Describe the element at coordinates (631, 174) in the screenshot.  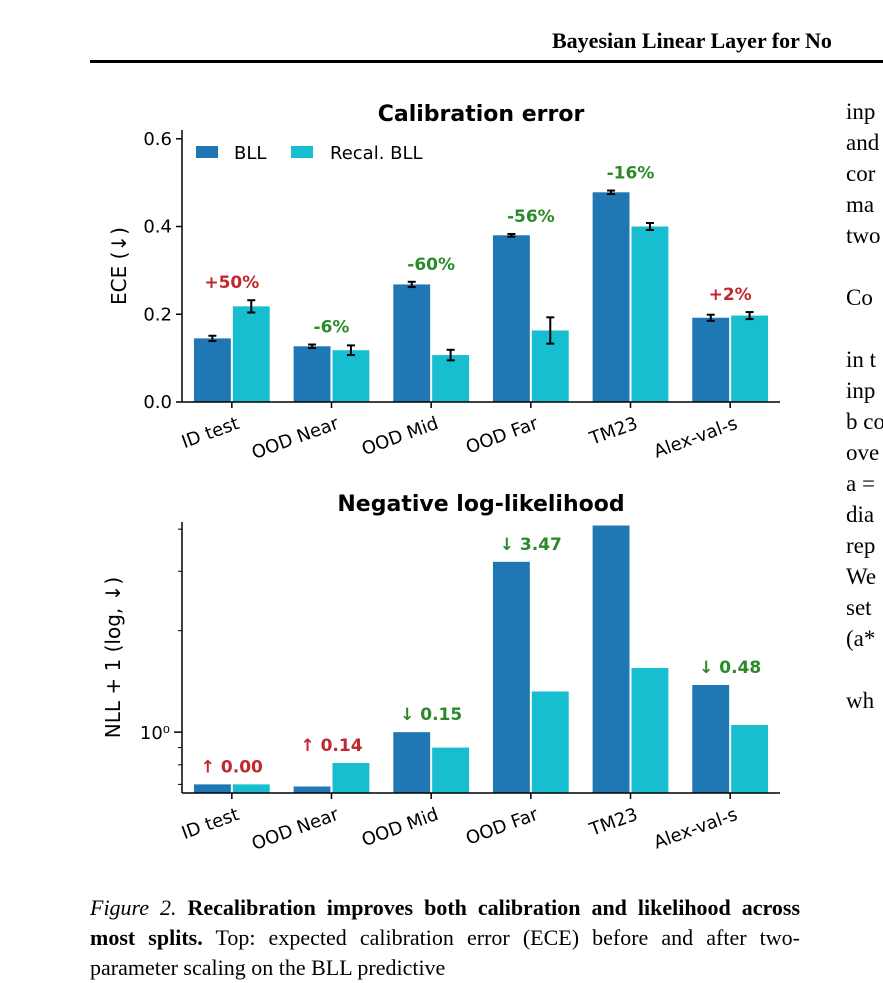
I see `change-annotation: -16%` at that location.